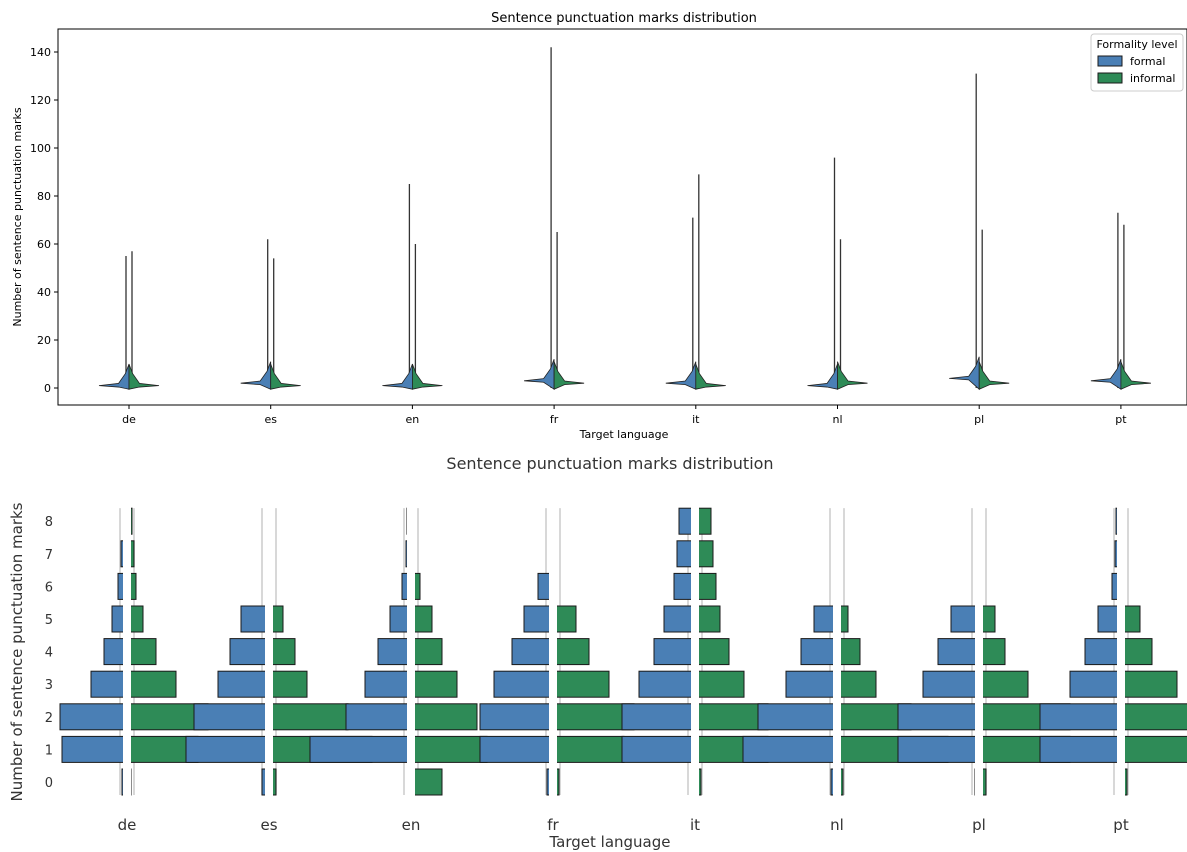 The width and height of the screenshot is (1187, 852). What do you see at coordinates (1110, 61) in the screenshot?
I see `legend-swatch-formal` at bounding box center [1110, 61].